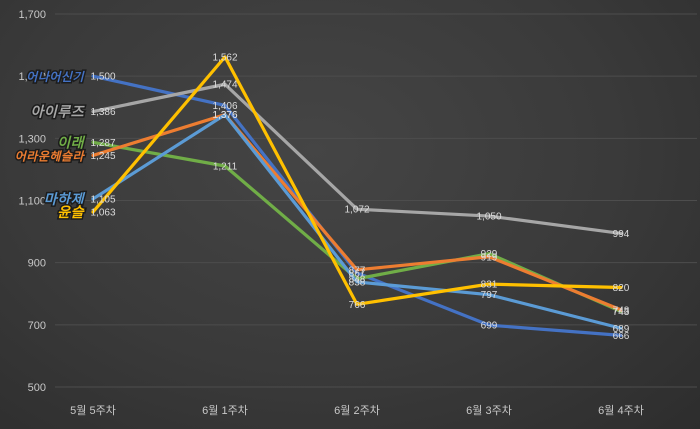  I want to click on point-label-2-2: 848, so click(357, 279).